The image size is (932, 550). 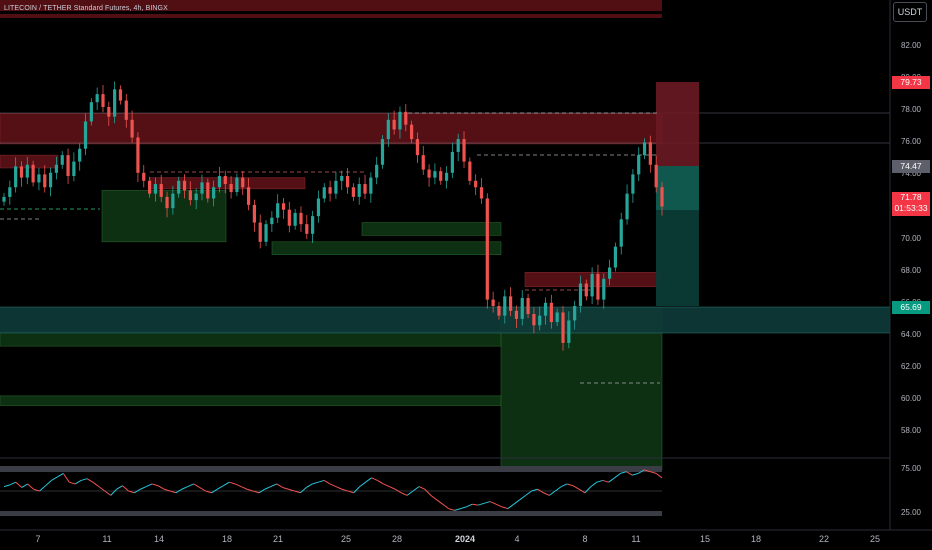 I want to click on price-tick: 68.00, so click(x=911, y=270).